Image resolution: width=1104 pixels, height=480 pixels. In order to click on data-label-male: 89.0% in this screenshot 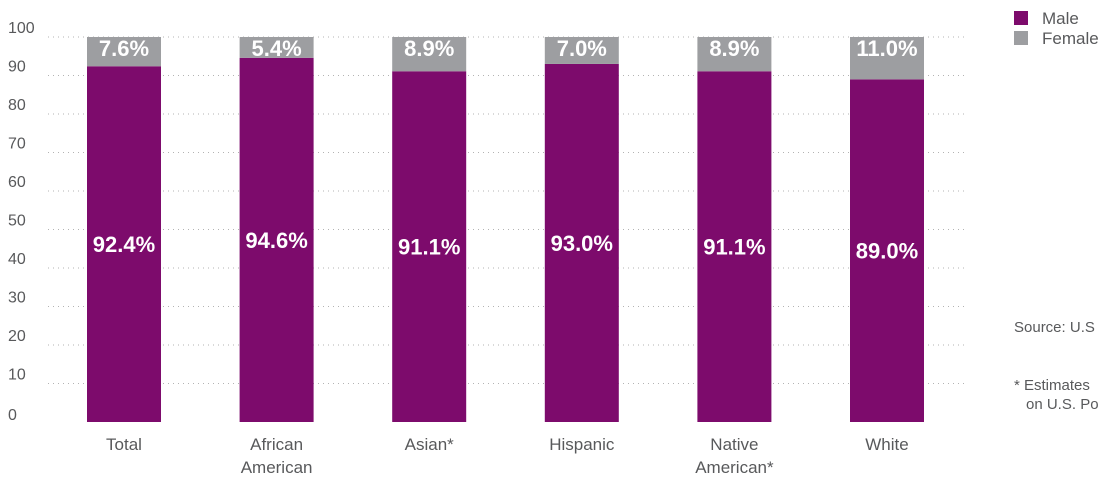, I will do `click(887, 251)`.